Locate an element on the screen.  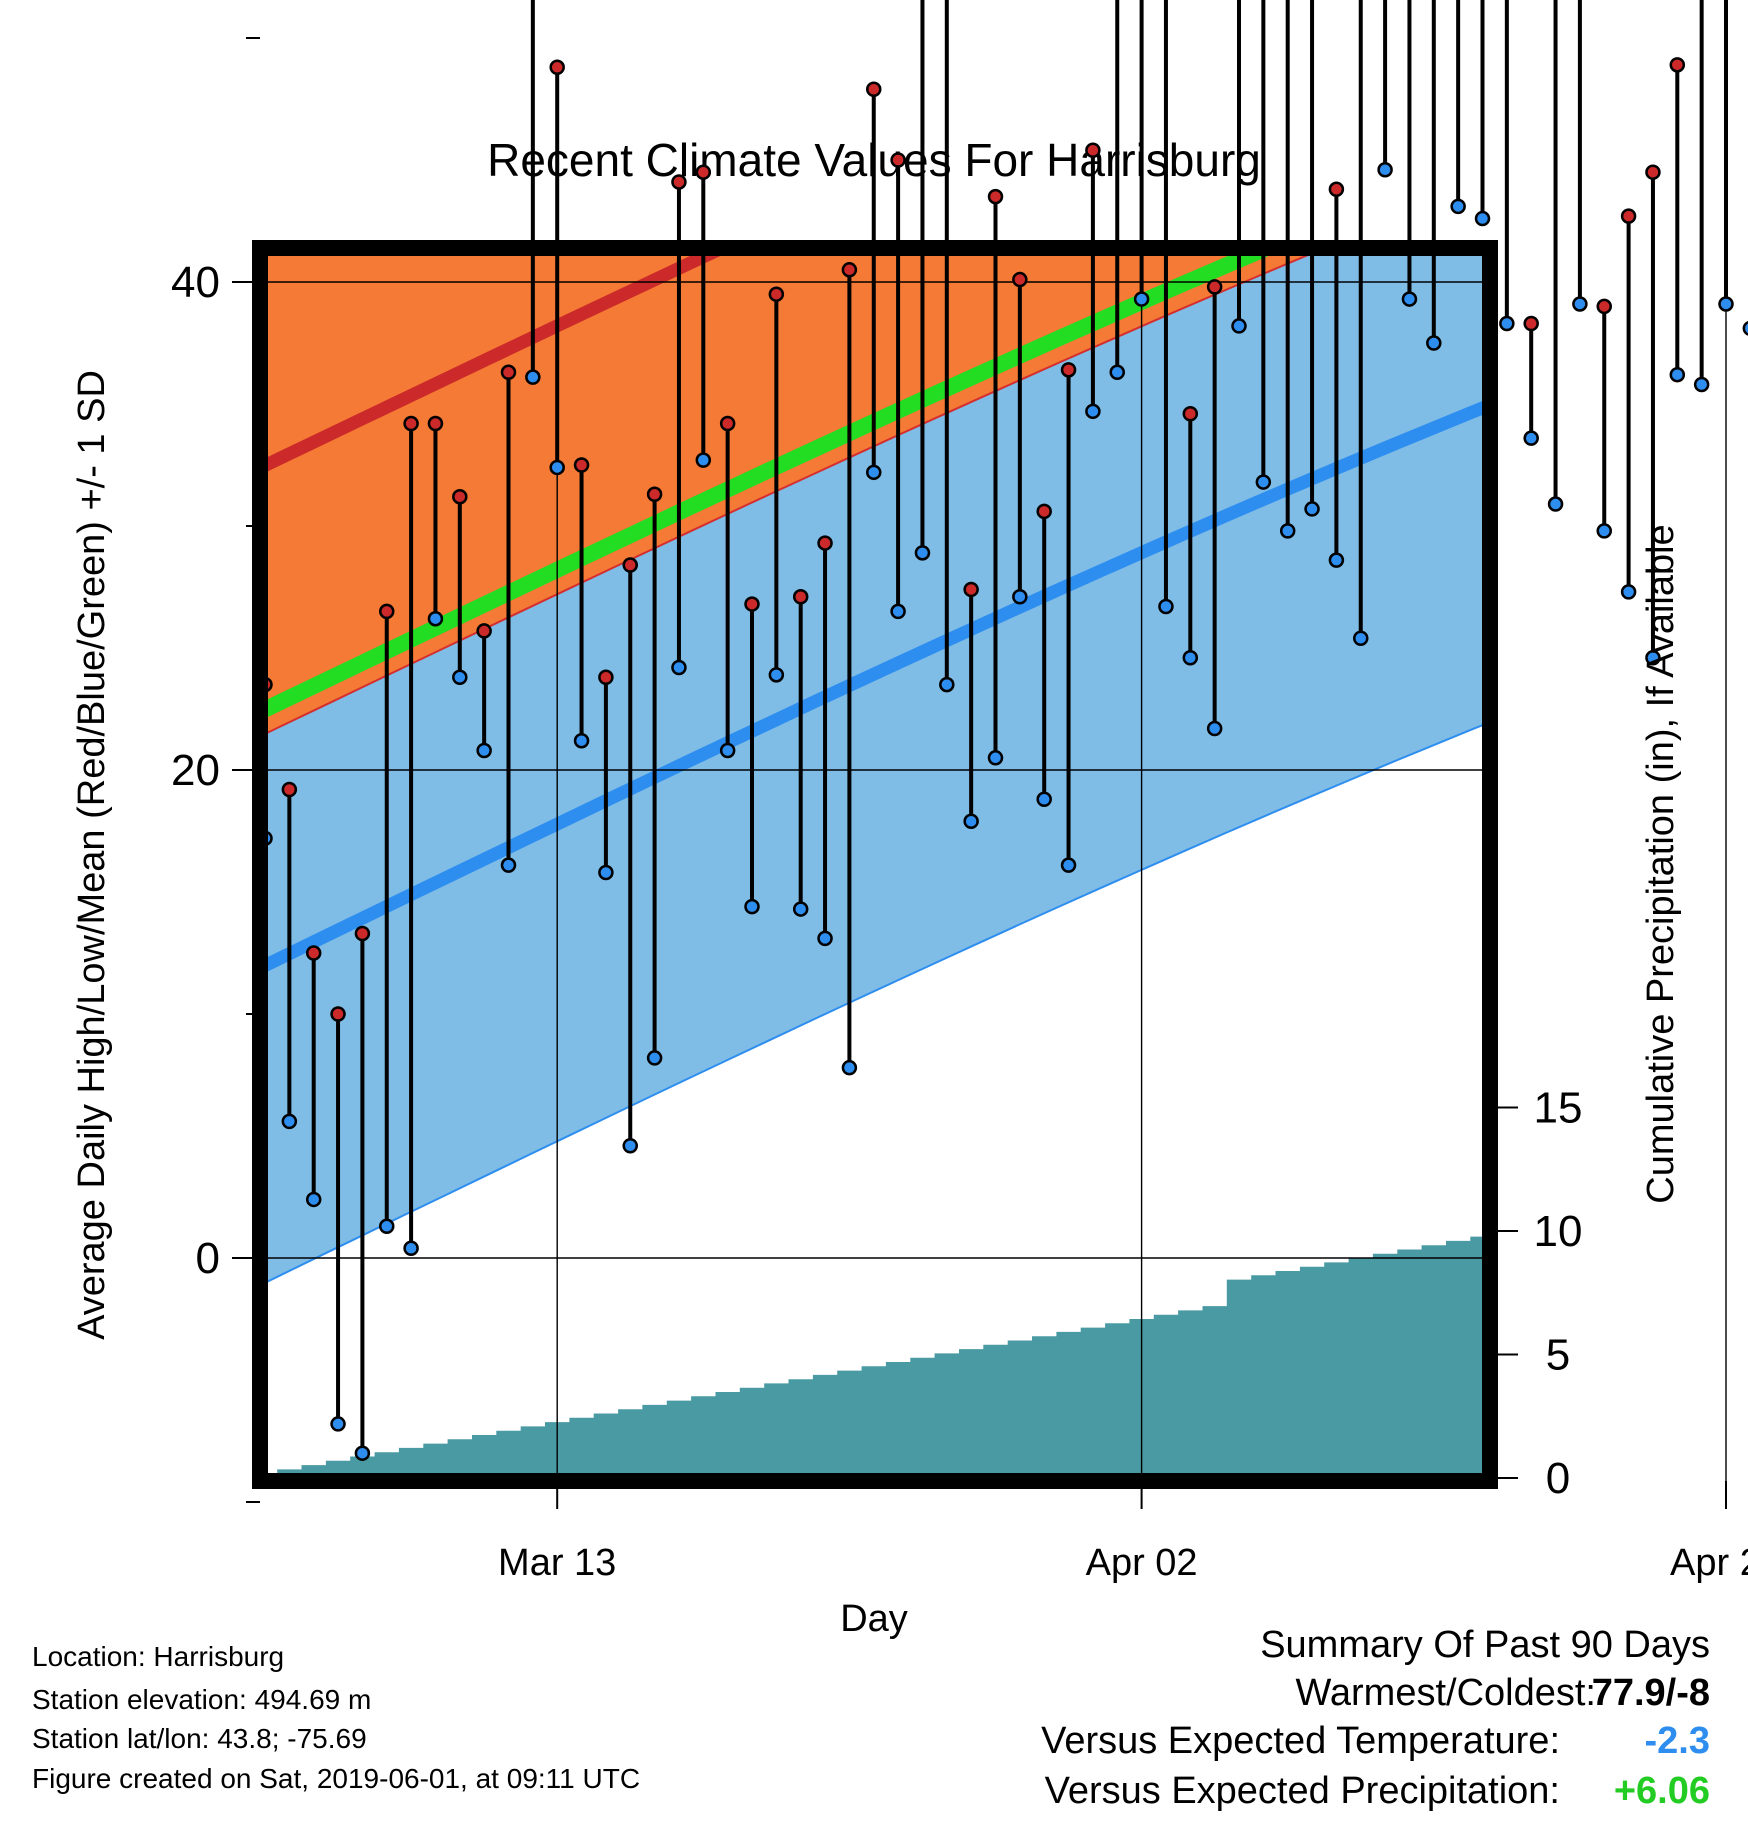
precip-value: +6.06 is located at coordinates (1661, 1791).